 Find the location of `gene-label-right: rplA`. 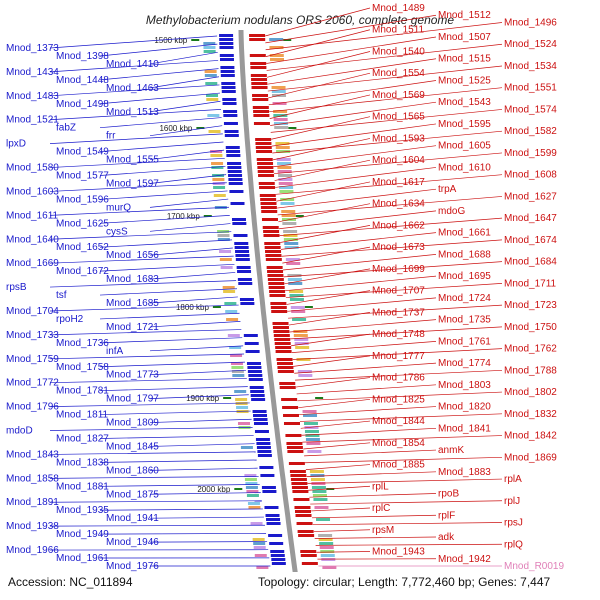

gene-label-right: rplA is located at coordinates (513, 479).